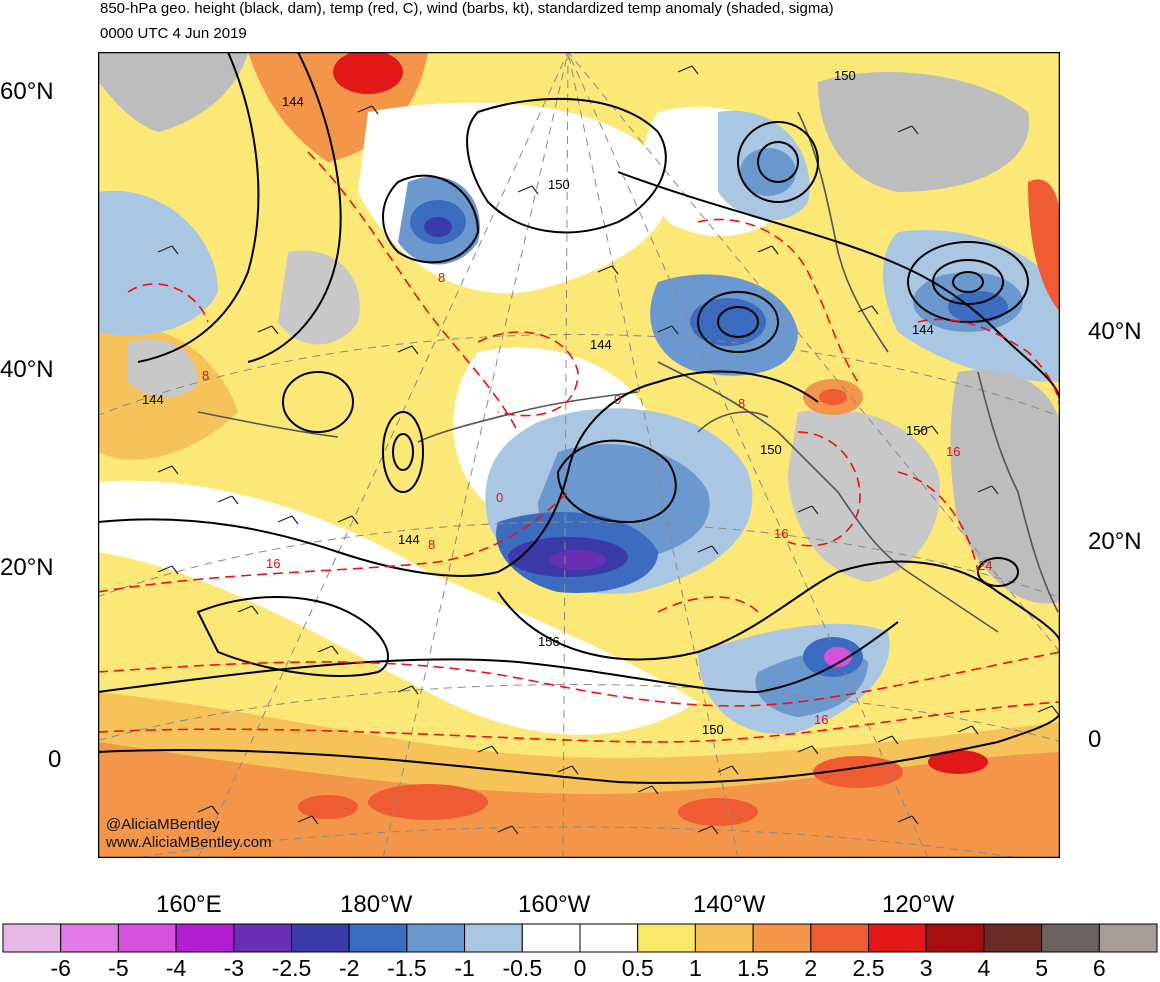 This screenshot has width=1160, height=982. Describe the element at coordinates (189, 904) in the screenshot. I see `lon-label: 160°E` at that location.